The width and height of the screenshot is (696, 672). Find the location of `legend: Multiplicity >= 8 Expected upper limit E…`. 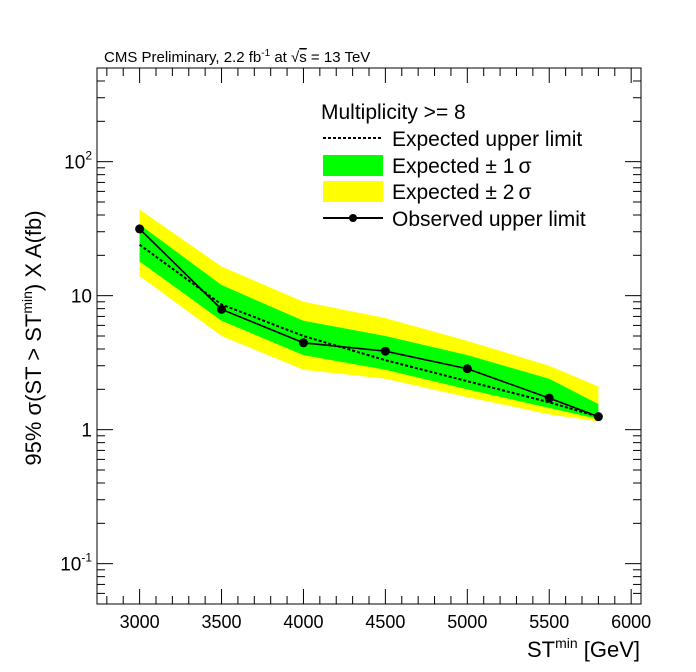

legend: Multiplicity >= 8 Expected upper limit E… is located at coordinates (453, 166).